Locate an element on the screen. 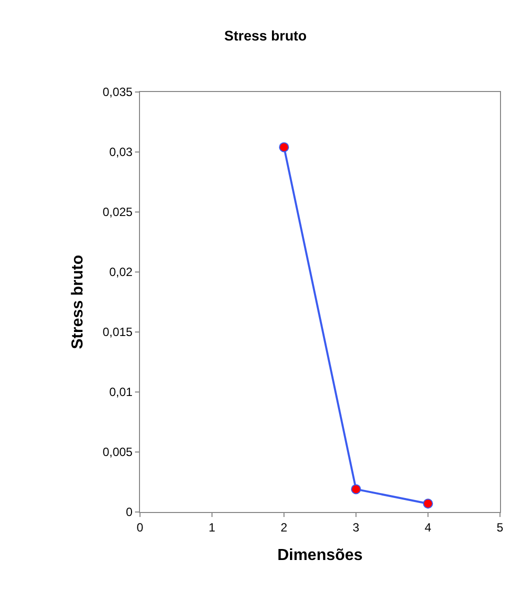  chart-title: Stress bruto is located at coordinates (265, 35).